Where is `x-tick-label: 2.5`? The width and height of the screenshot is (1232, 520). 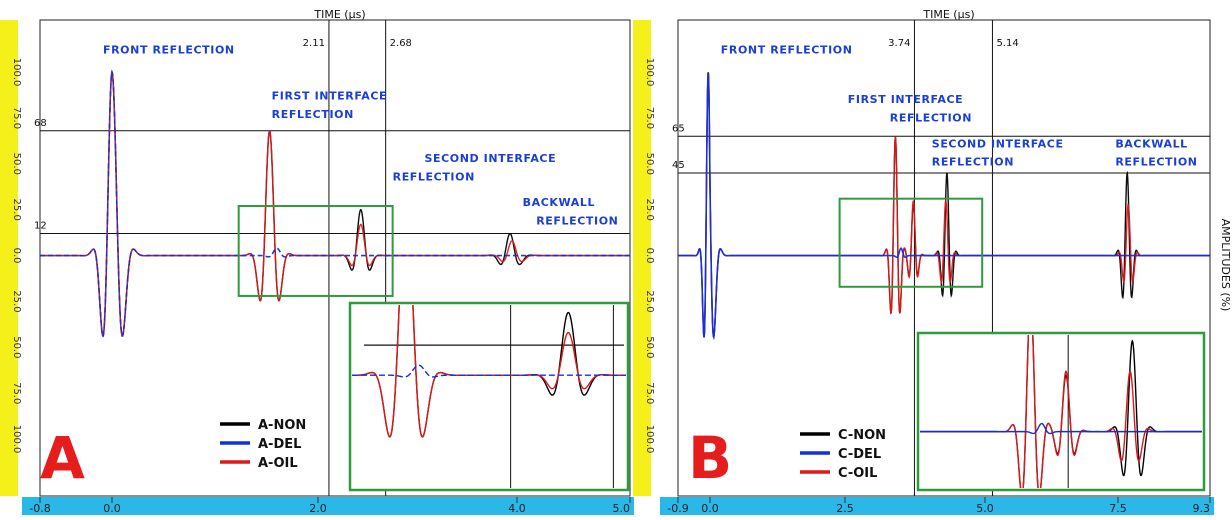
x-tick-label: 2.5 is located at coordinates (845, 508).